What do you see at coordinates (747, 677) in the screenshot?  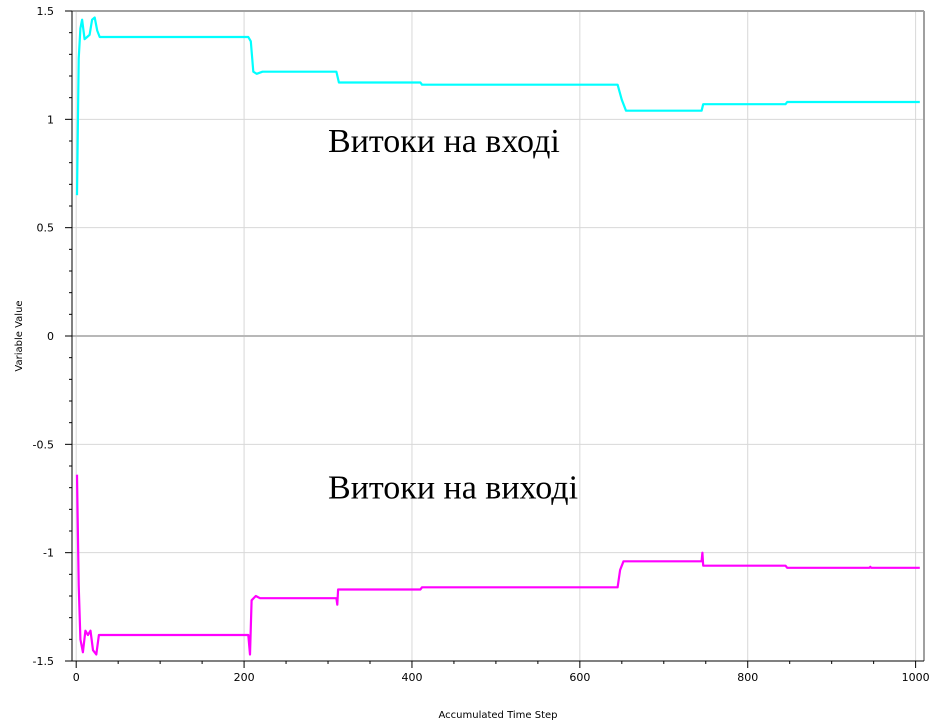 I see `x-tick-label: 800` at bounding box center [747, 677].